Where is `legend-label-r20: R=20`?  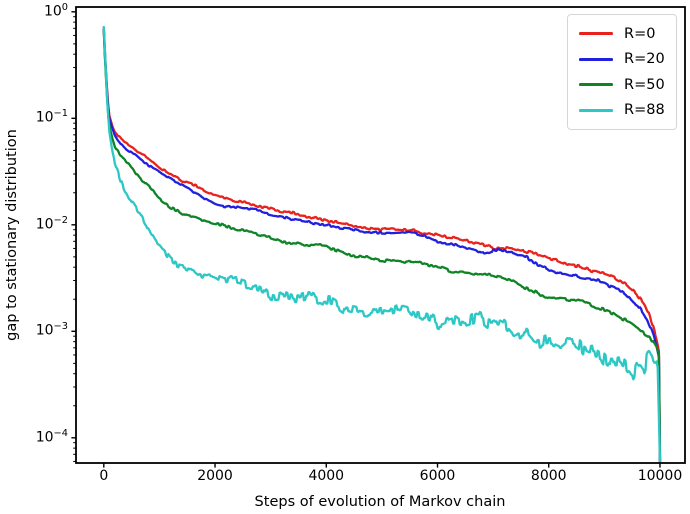 legend-label-r20: R=20 is located at coordinates (644, 59).